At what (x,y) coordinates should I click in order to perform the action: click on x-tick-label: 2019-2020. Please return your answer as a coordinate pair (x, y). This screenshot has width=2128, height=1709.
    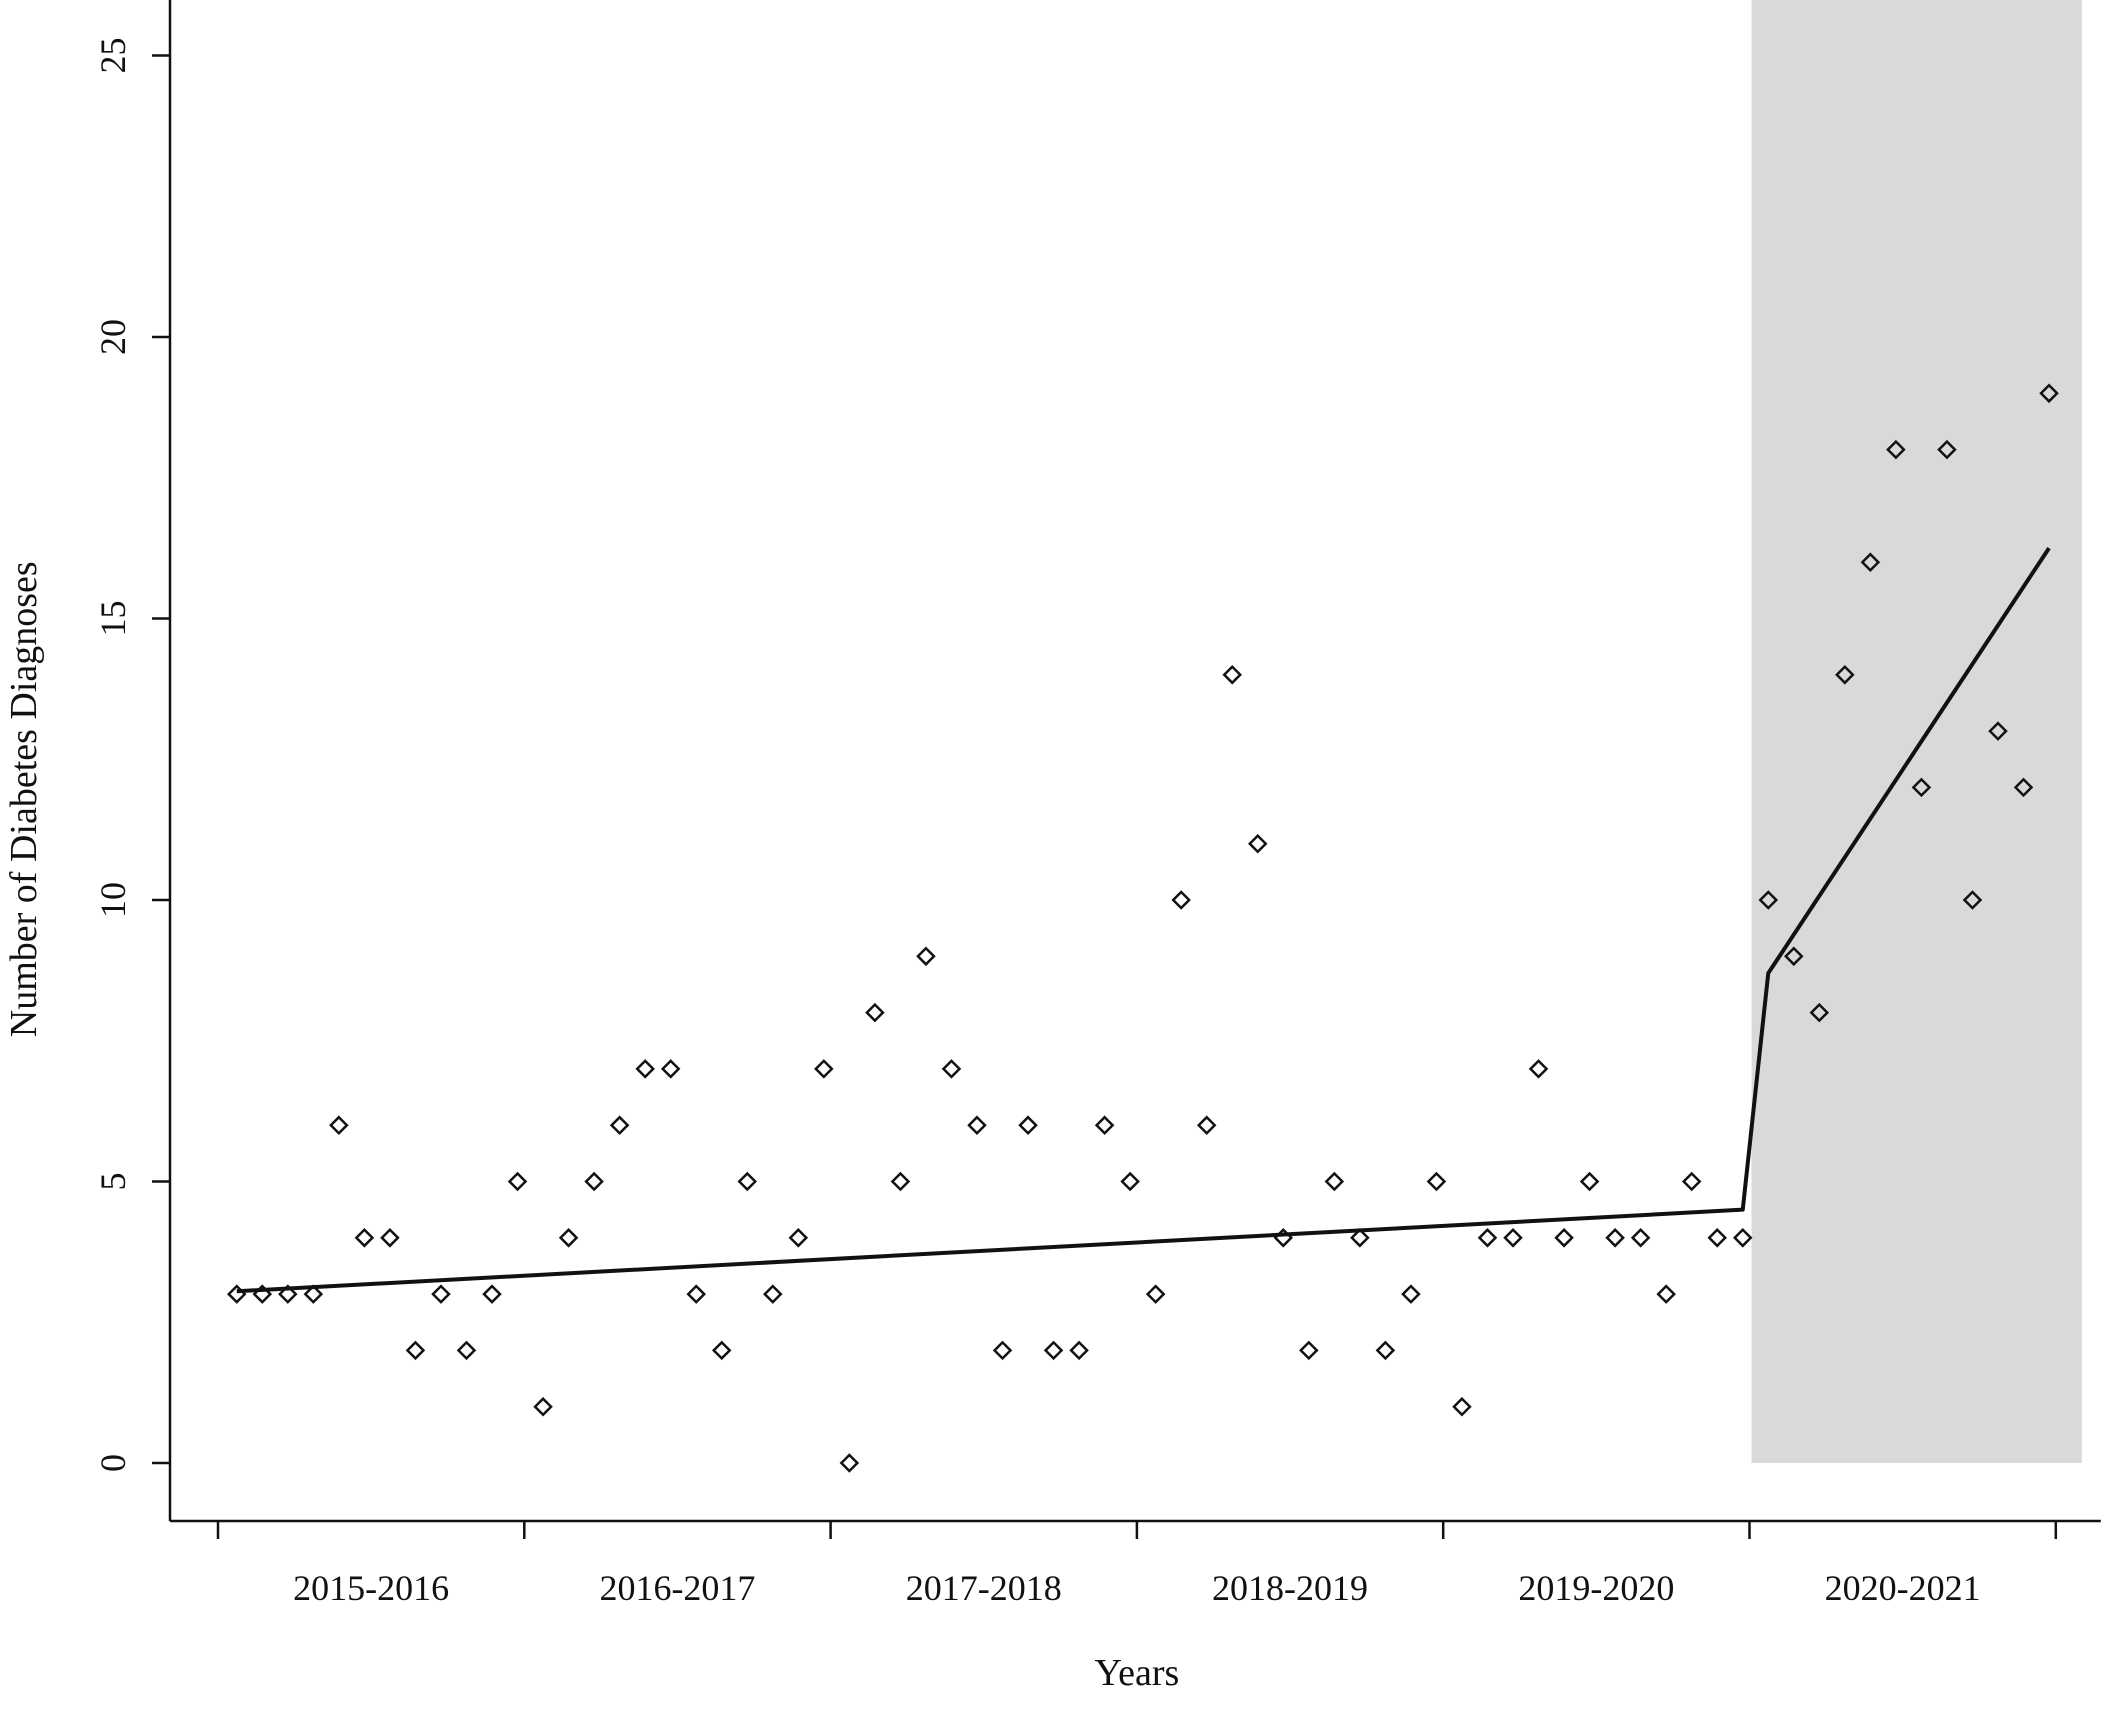
    Looking at the image, I should click on (1596, 1588).